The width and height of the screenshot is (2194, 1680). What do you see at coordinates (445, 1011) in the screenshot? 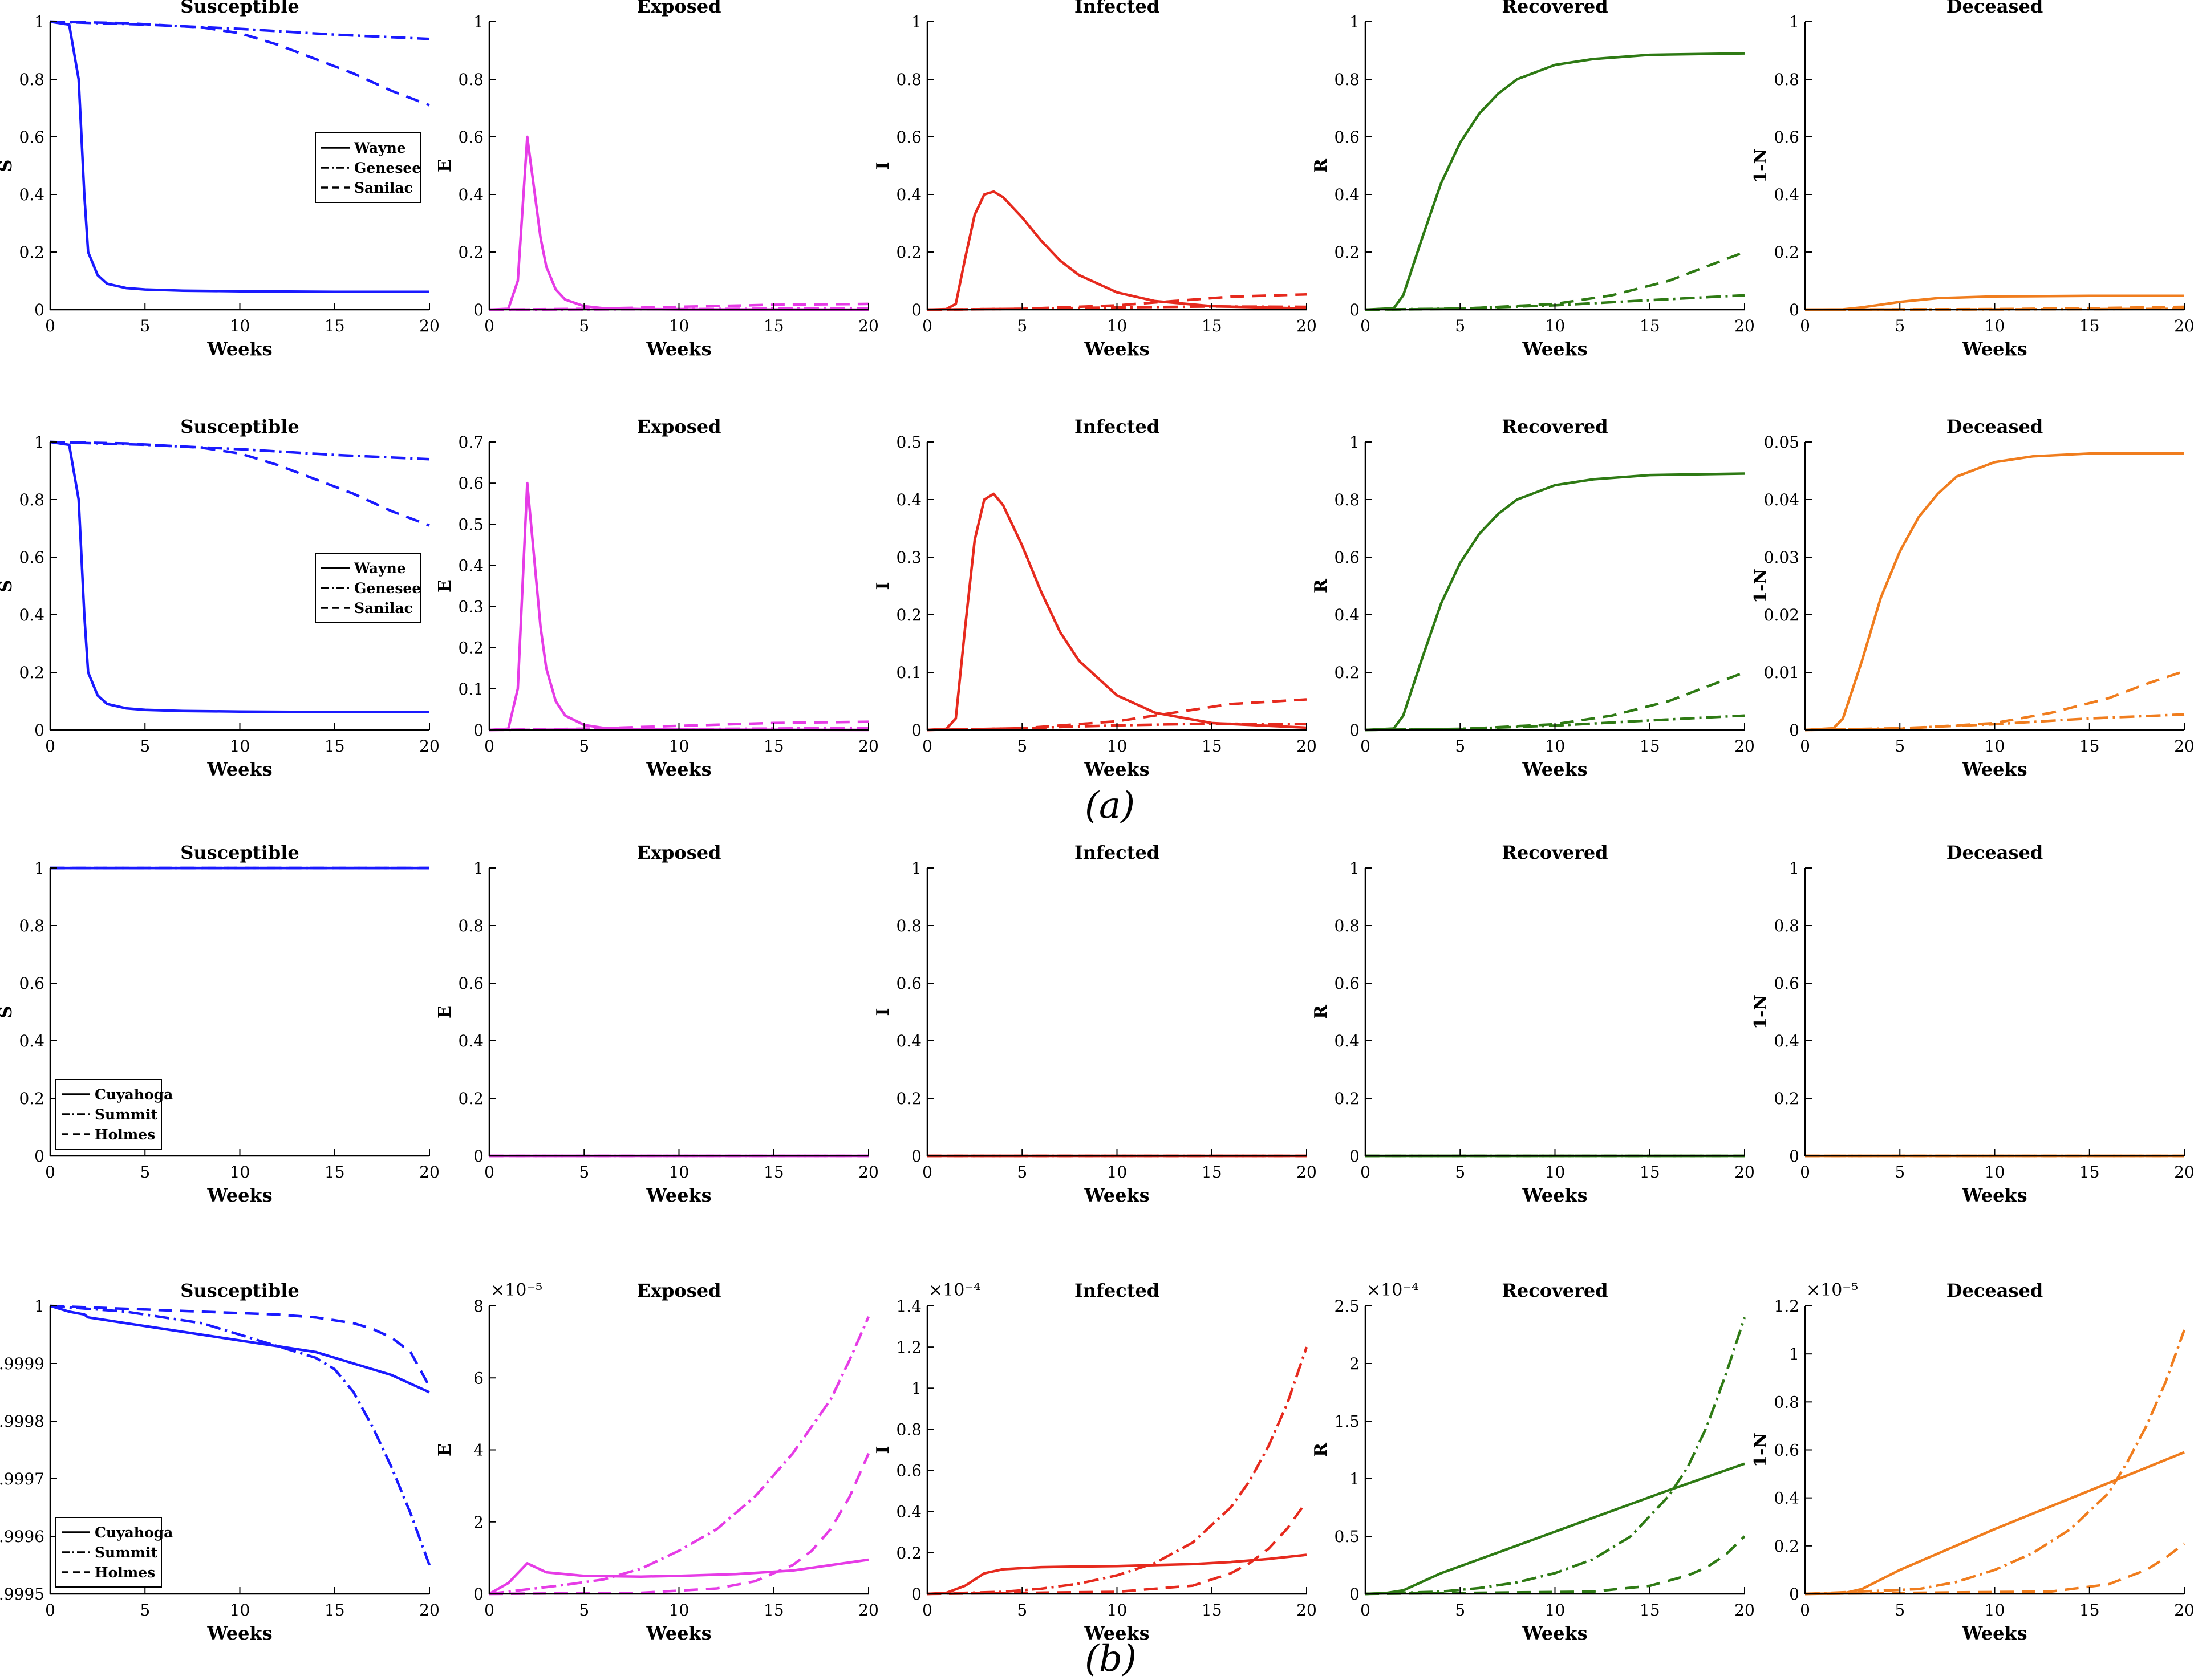
I see `y-axis-label: E` at bounding box center [445, 1011].